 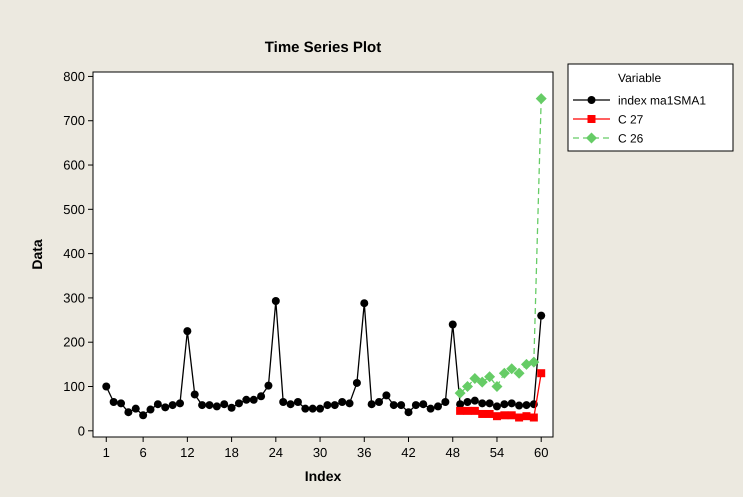 I want to click on y-tick-label: 300, so click(x=74, y=298).